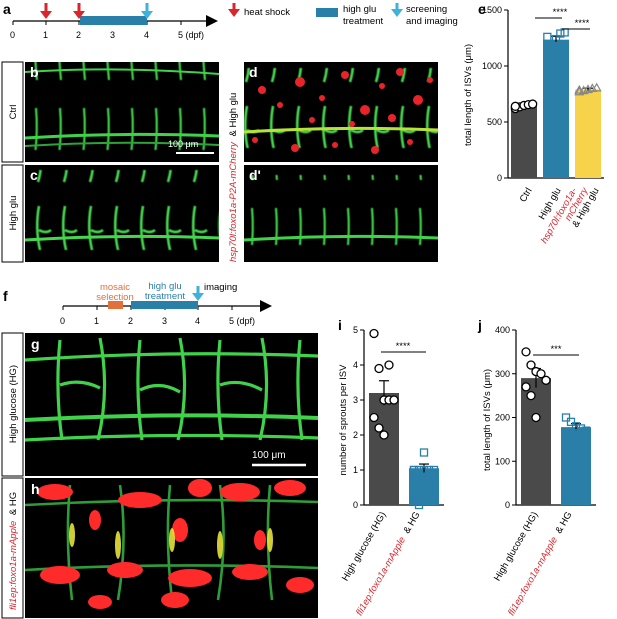  Describe the element at coordinates (479, 325) in the screenshot. I see `panel-j-letter: j` at that location.